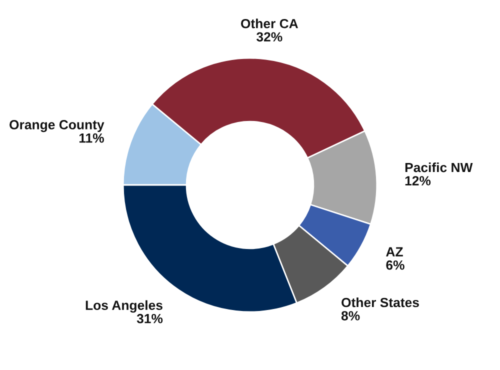  What do you see at coordinates (149, 319) in the screenshot?
I see `data-label: 31%` at bounding box center [149, 319].